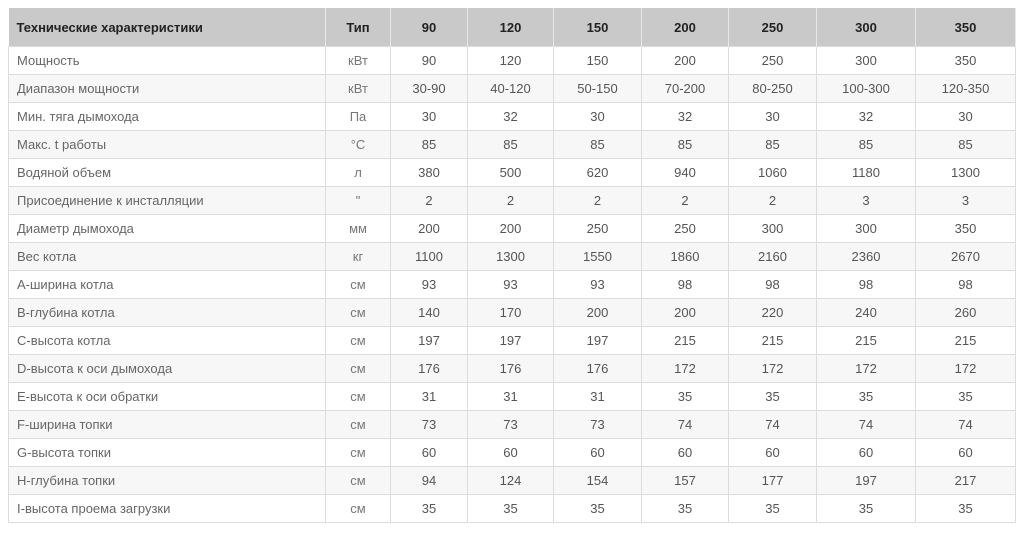 This screenshot has width=1025, height=533. I want to click on value-cell: 124, so click(510, 480).